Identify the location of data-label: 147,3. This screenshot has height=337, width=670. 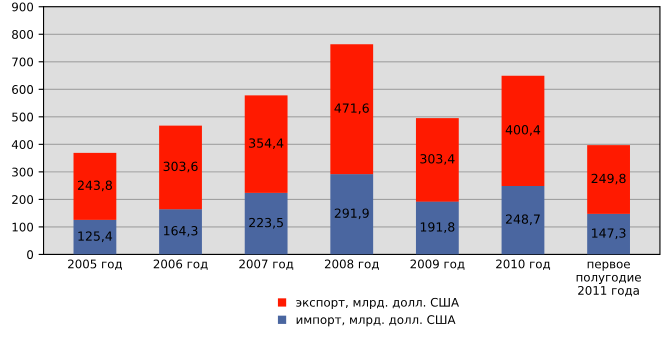
(609, 234).